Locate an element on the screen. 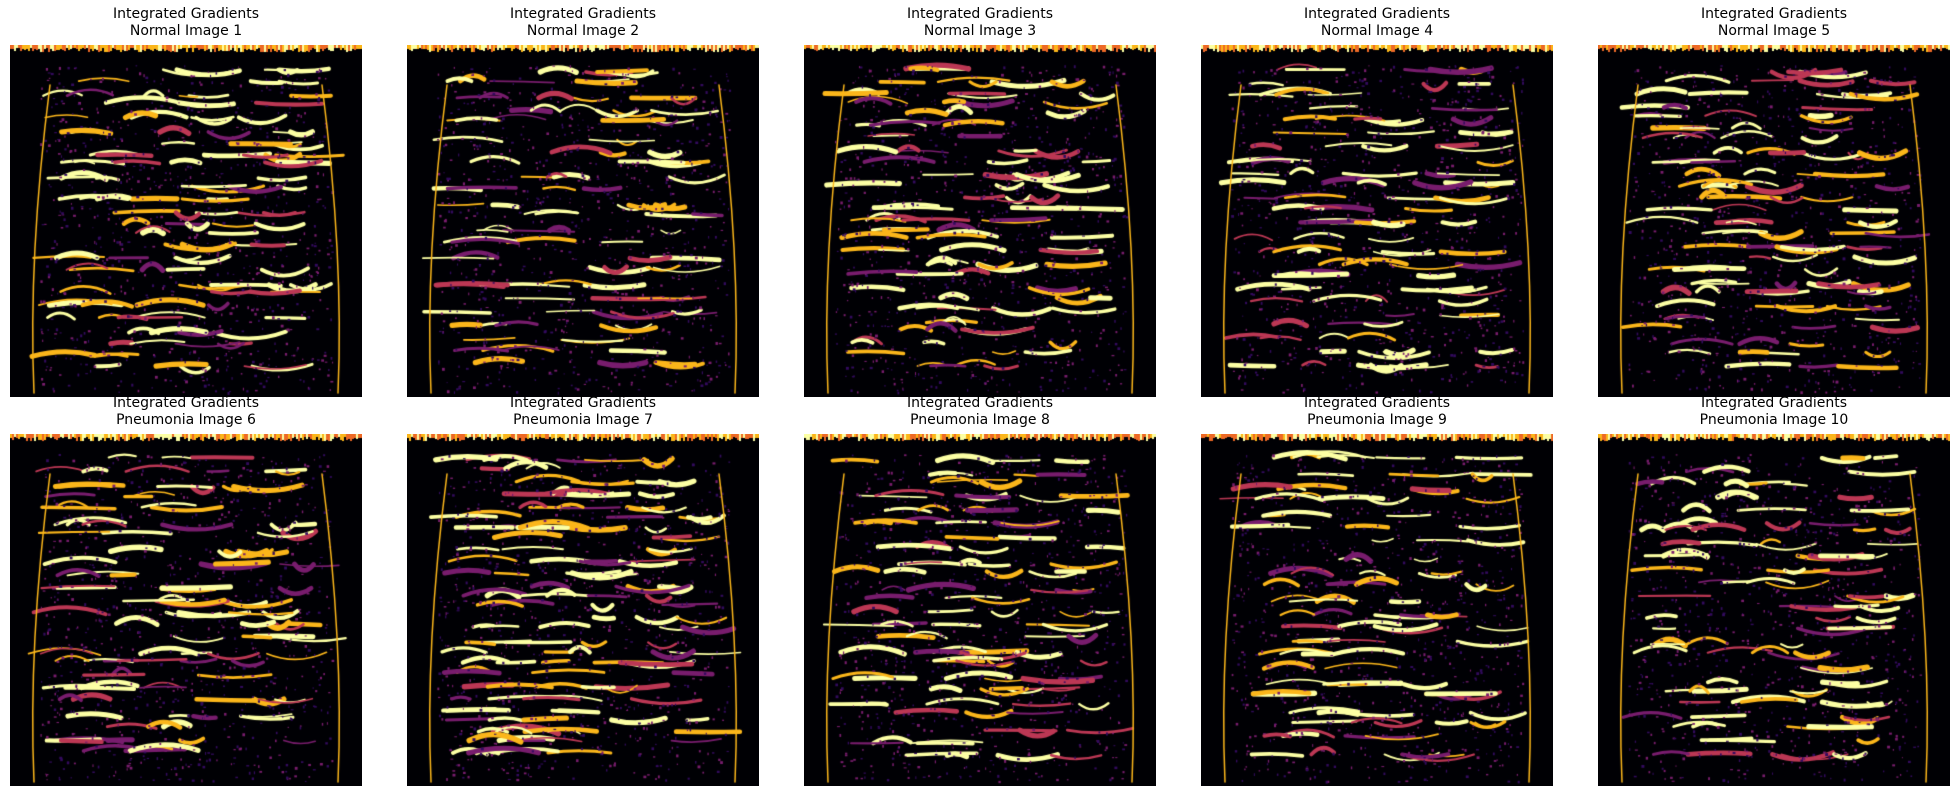 This screenshot has width=1959, height=796. panel-title-image: Normal Image 2 is located at coordinates (583, 31).